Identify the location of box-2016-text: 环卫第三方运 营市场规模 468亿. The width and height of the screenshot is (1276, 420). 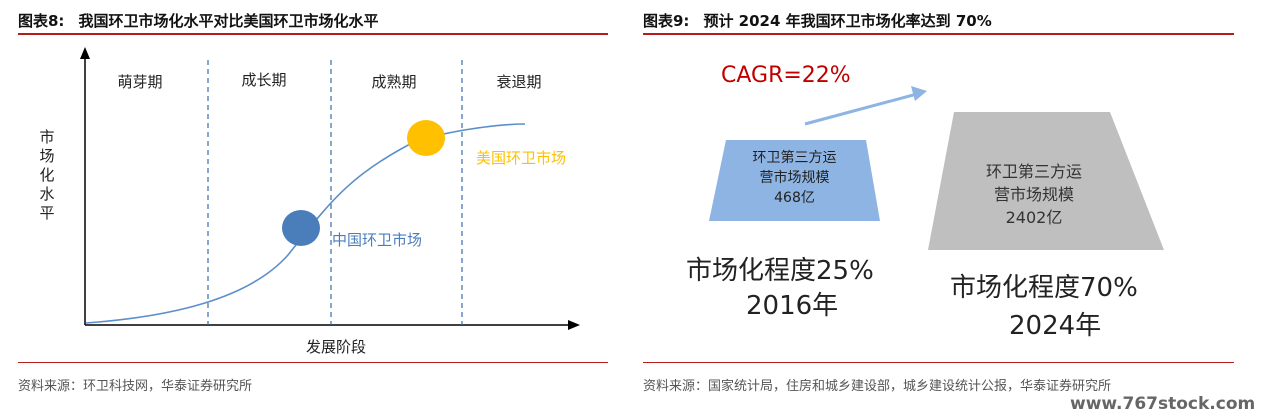
(794, 178).